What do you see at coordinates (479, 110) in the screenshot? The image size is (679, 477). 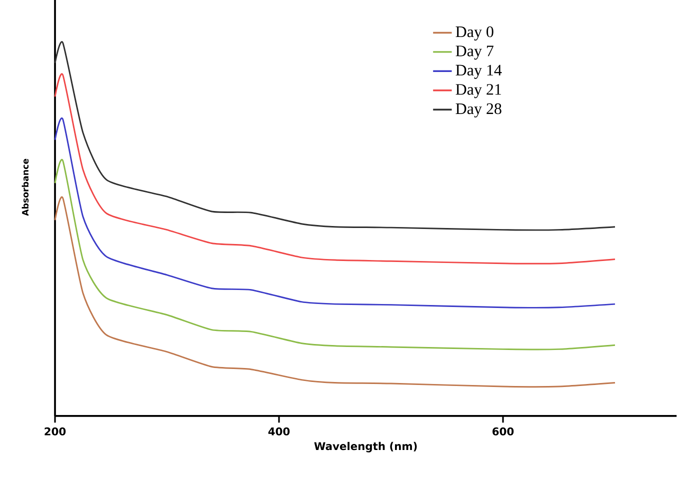 I see `legend-label: Day 28` at bounding box center [479, 110].